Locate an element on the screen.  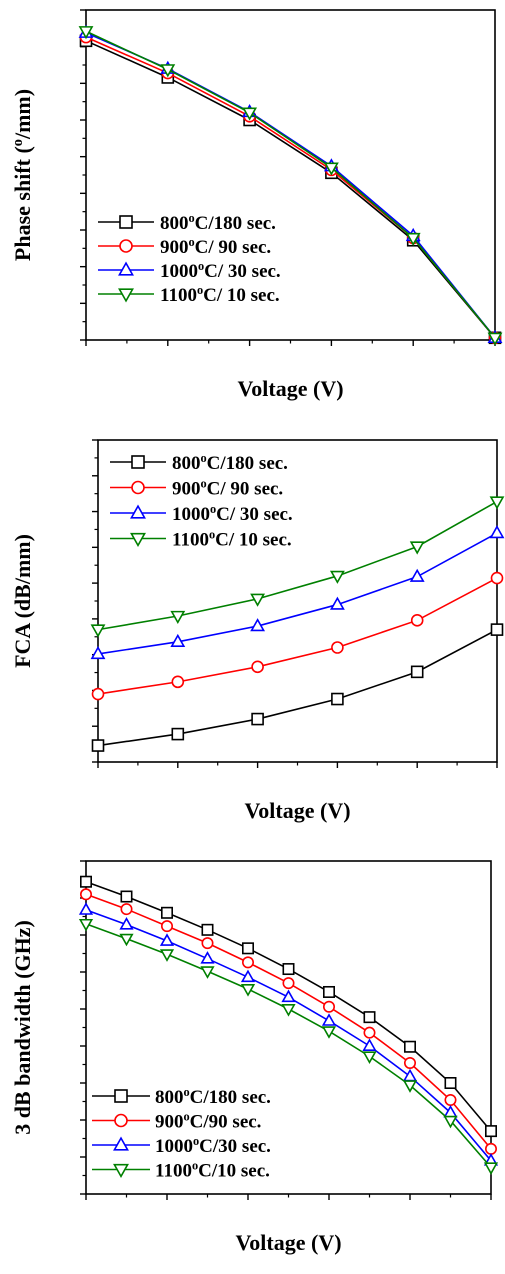
legend-entry: 1000oC/30 sec. is located at coordinates (181, 1145).